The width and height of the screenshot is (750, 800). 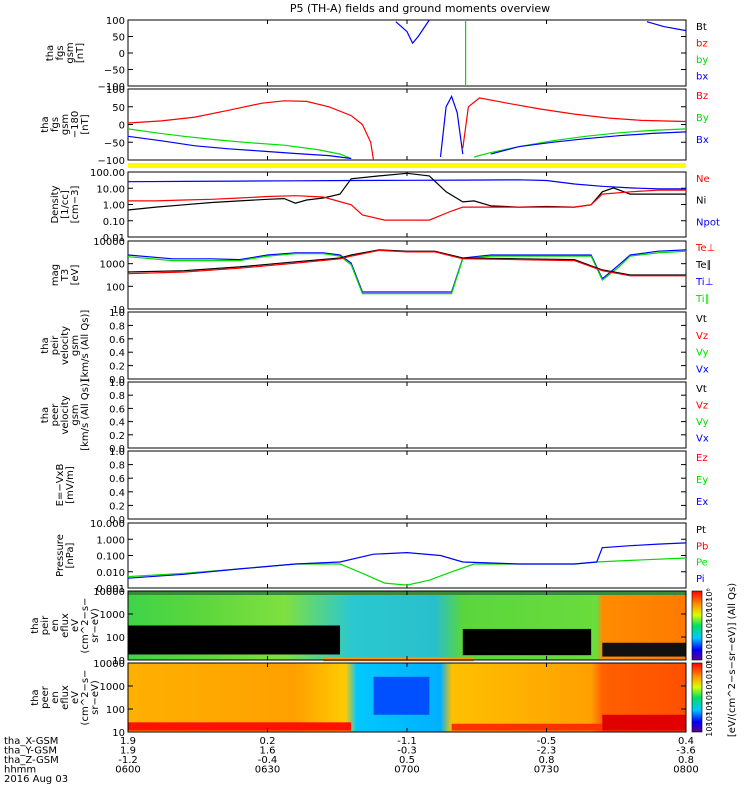 What do you see at coordinates (31, 760) in the screenshot?
I see `footer-row-label: tha_Z-GSM` at bounding box center [31, 760].